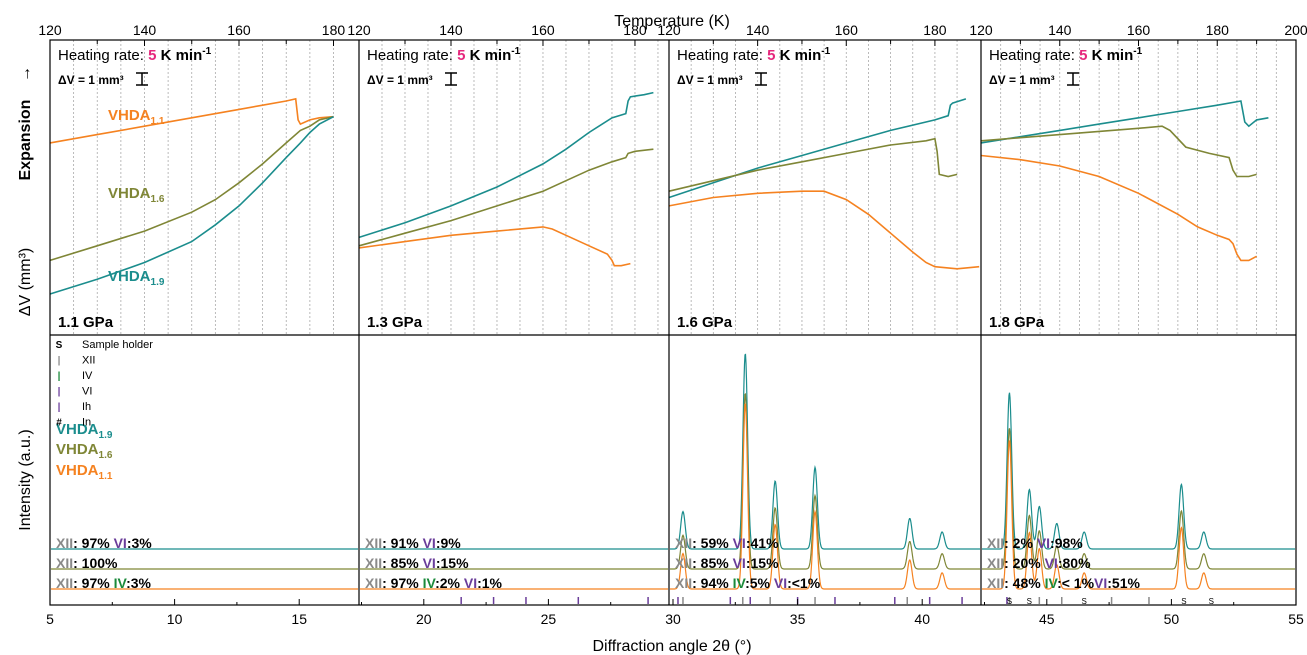  Describe the element at coordinates (424, 619) in the screenshot. I see `bottom-tick-label: 20` at that location.